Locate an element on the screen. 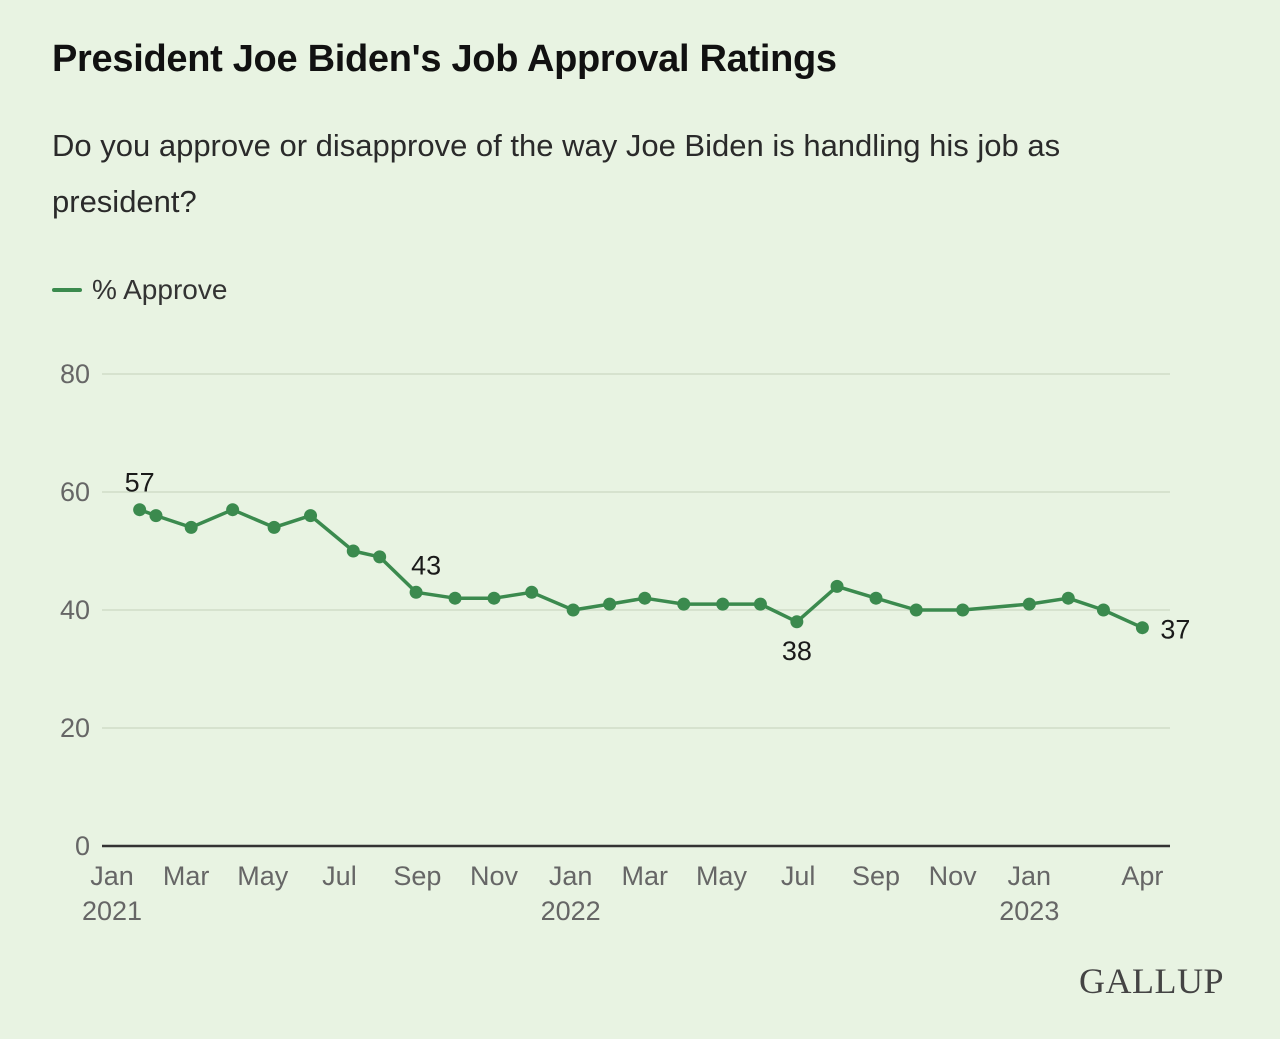 The image size is (1280, 1039). data-label: 38 is located at coordinates (797, 651).